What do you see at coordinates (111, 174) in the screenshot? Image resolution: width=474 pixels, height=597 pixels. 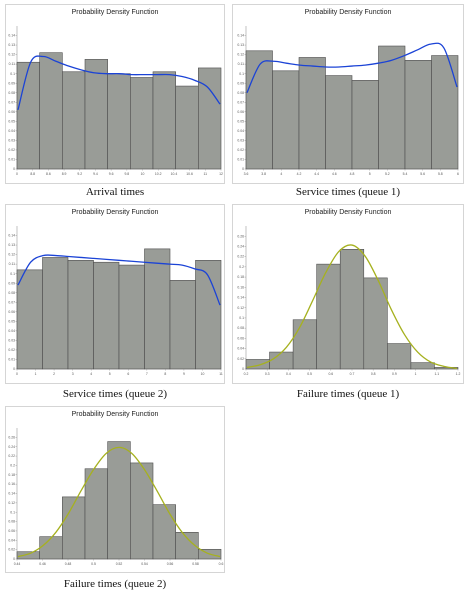 I see `x-tick-label: 9.6` at bounding box center [111, 174].